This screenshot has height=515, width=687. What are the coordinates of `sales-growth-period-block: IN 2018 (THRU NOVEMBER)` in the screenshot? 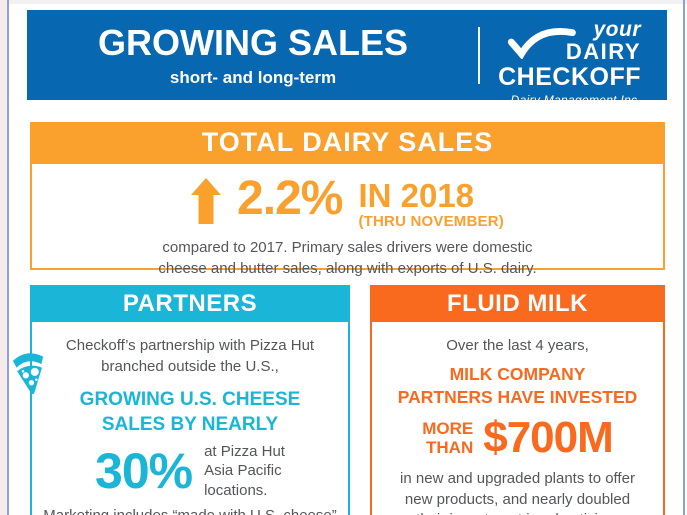 It's located at (431, 204).